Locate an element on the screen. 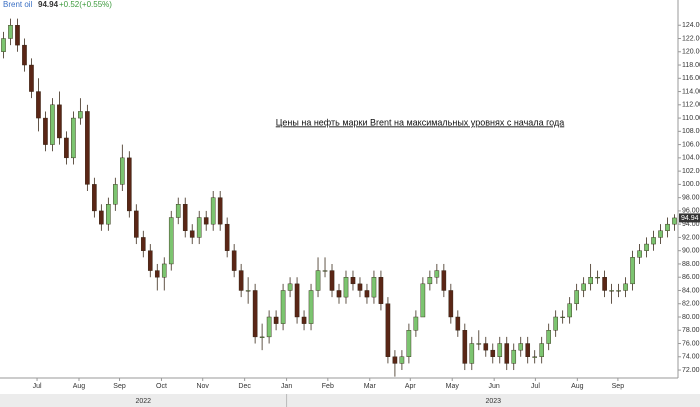  x-tick-label: Jan is located at coordinates (286, 386).